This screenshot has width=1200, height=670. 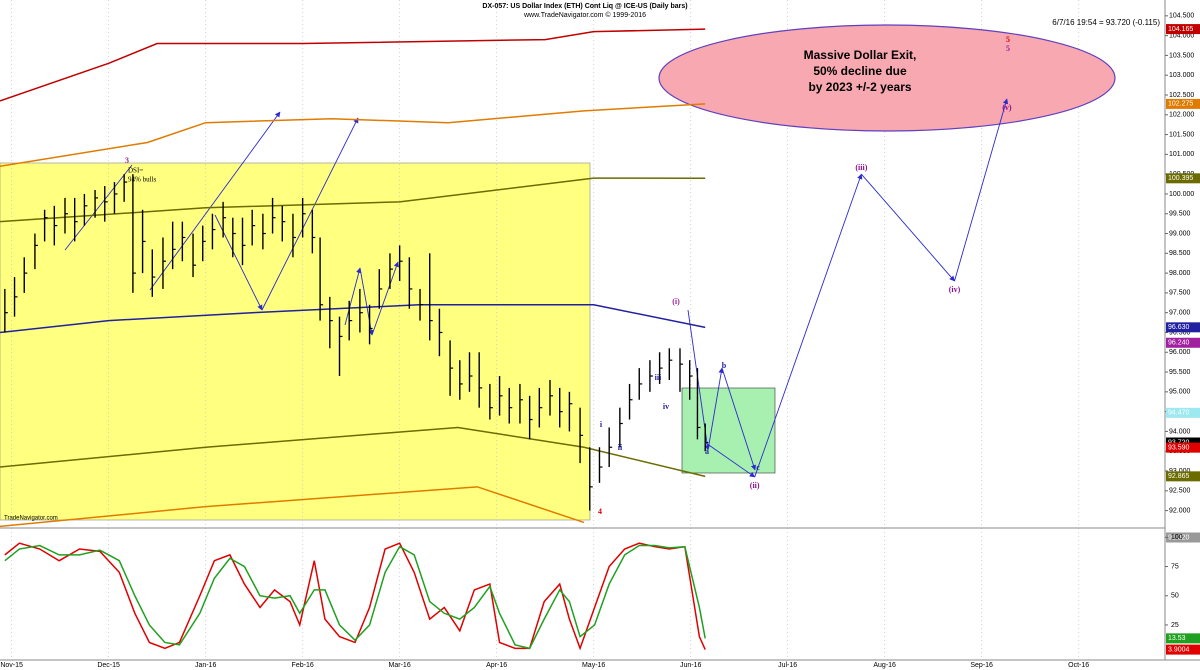 I want to click on dsi-note: 94% bulls, so click(x=142, y=180).